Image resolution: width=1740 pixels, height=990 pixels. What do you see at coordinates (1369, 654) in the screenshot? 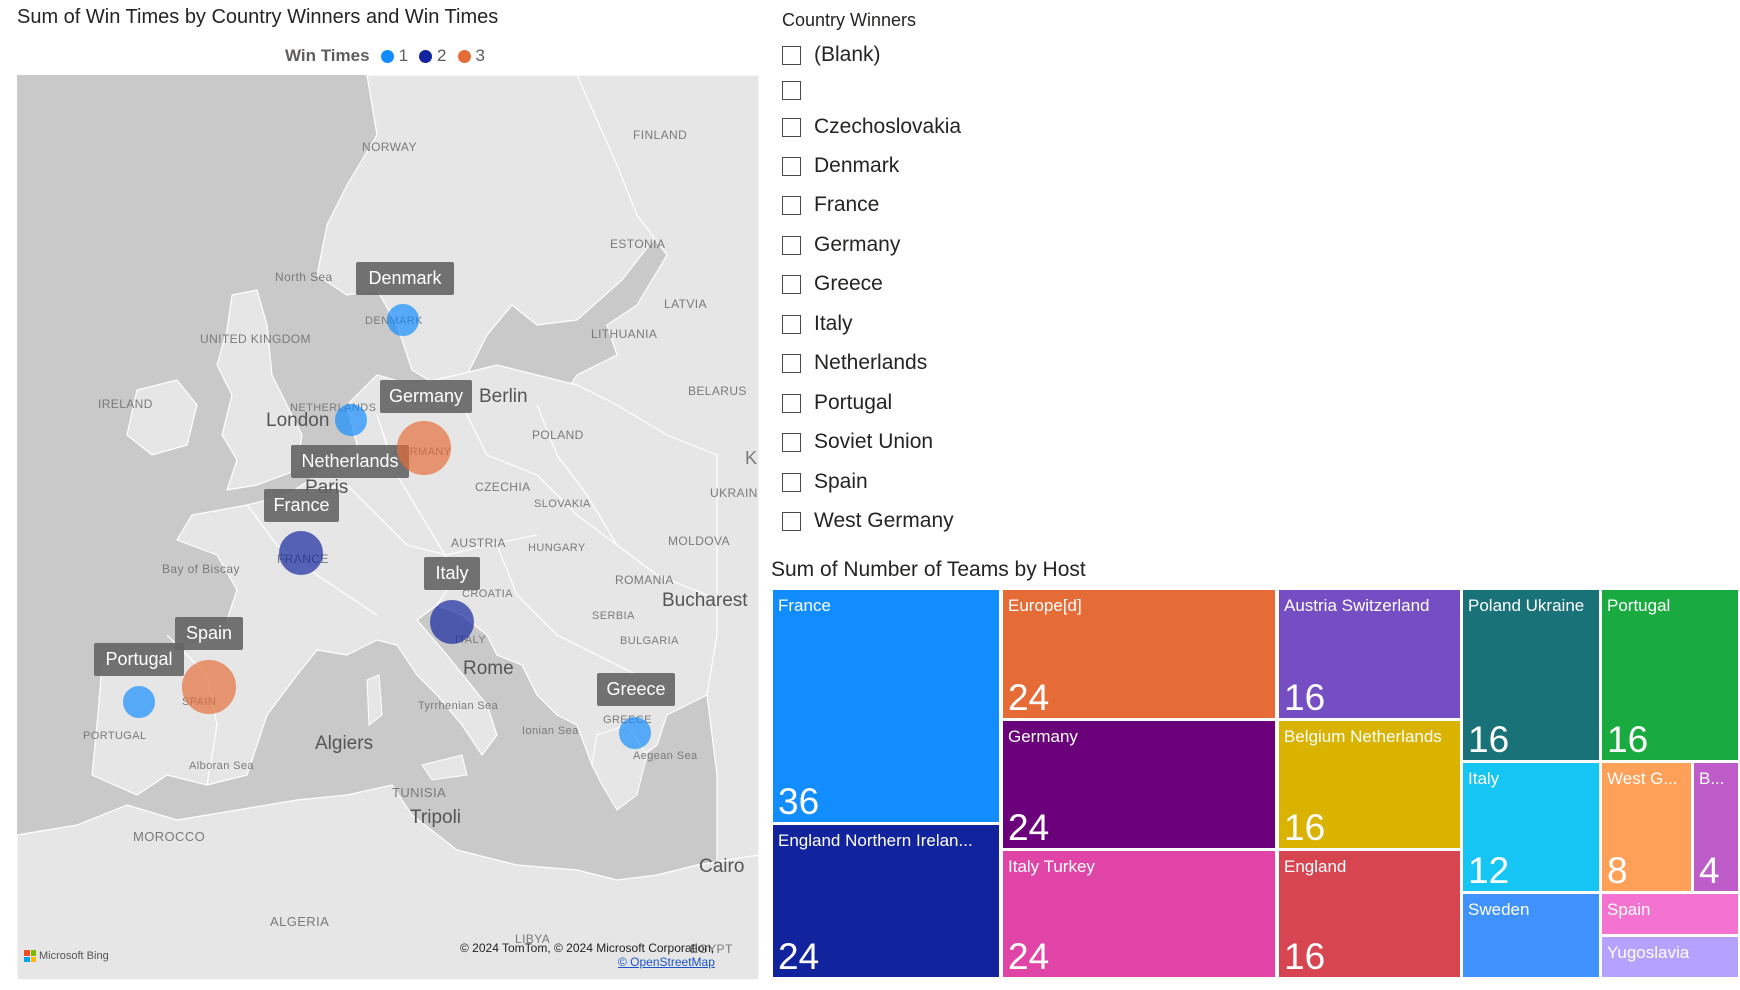
I see `treemap-tile: Austria Switzerland 16` at bounding box center [1369, 654].